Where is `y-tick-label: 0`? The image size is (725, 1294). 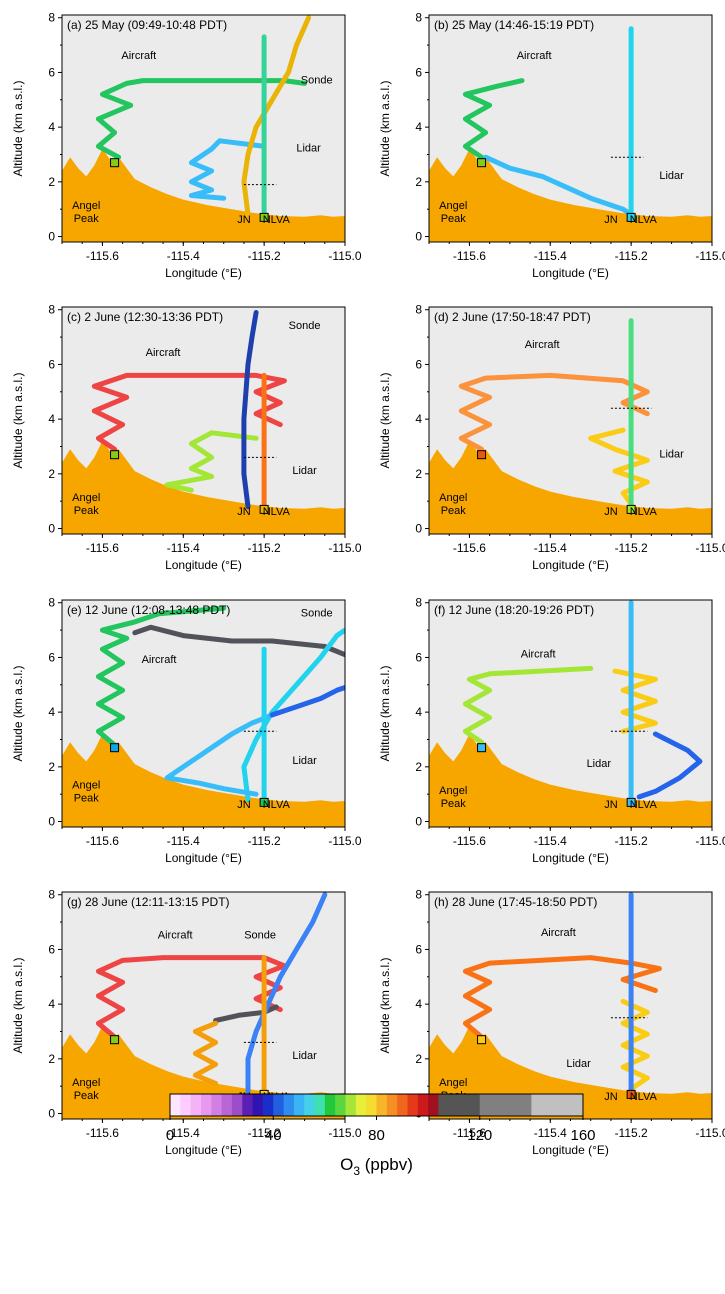
y-tick-label: 0 is located at coordinates (51, 237).